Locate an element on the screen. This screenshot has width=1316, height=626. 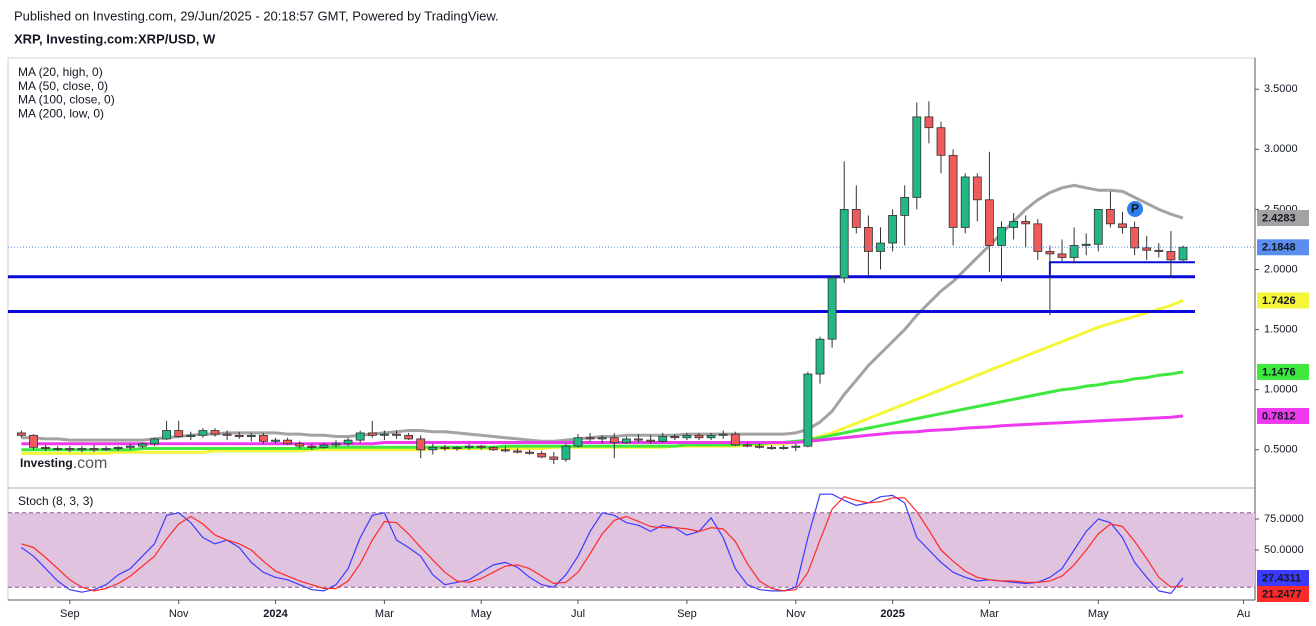
logo: Investing.com is located at coordinates (63, 463).